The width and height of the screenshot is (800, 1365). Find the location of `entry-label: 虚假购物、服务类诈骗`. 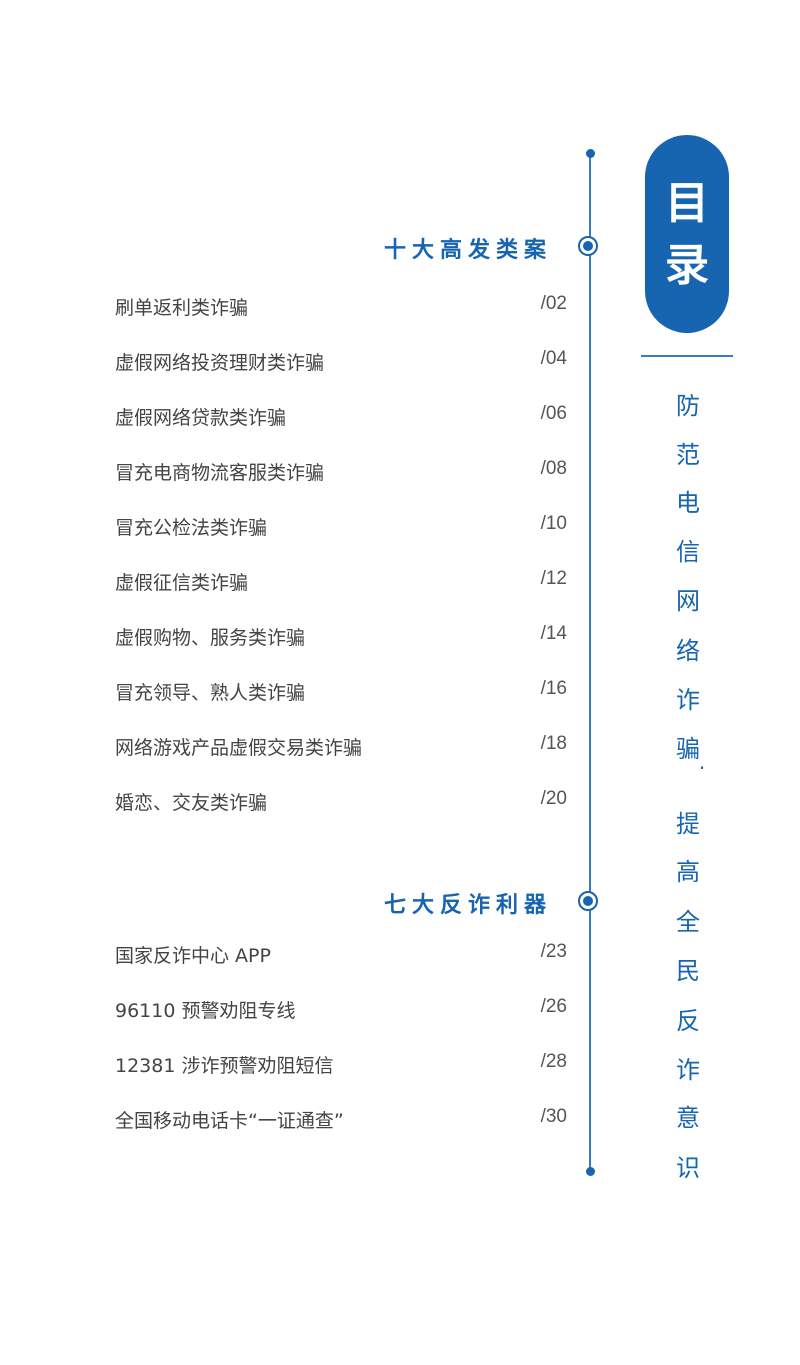

entry-label: 虚假购物、服务类诈骗 is located at coordinates (210, 638).